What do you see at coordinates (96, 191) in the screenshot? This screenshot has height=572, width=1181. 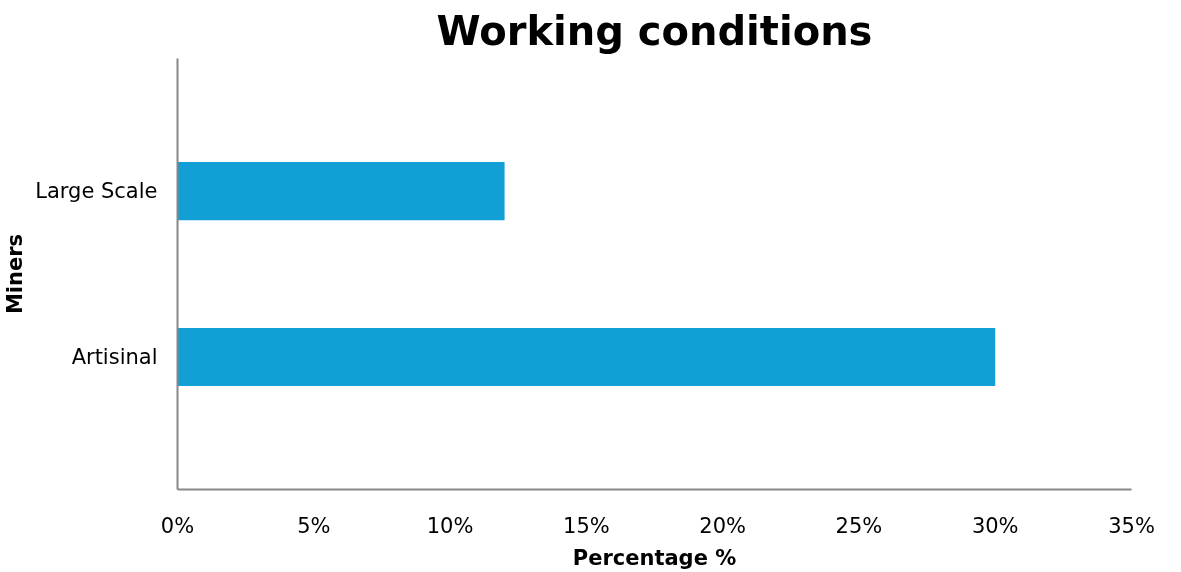 I see `y-tick-label: Large Scale` at bounding box center [96, 191].